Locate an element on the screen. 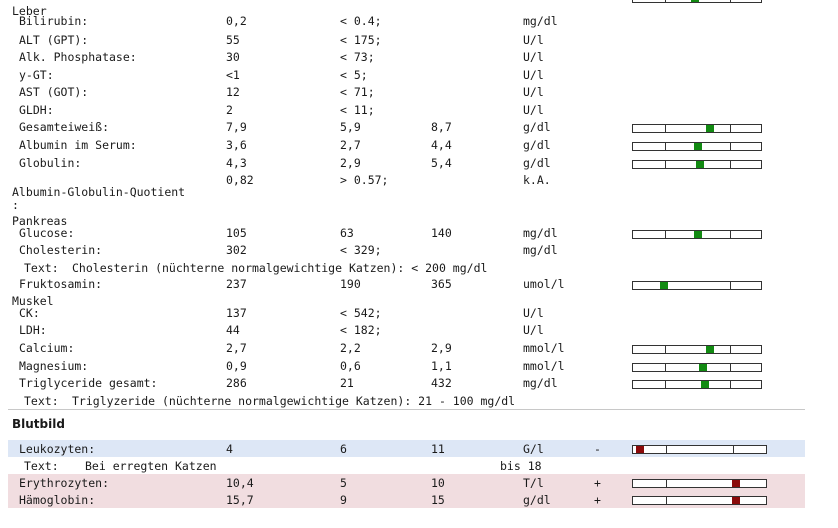  result-value: 44 is located at coordinates (233, 330).